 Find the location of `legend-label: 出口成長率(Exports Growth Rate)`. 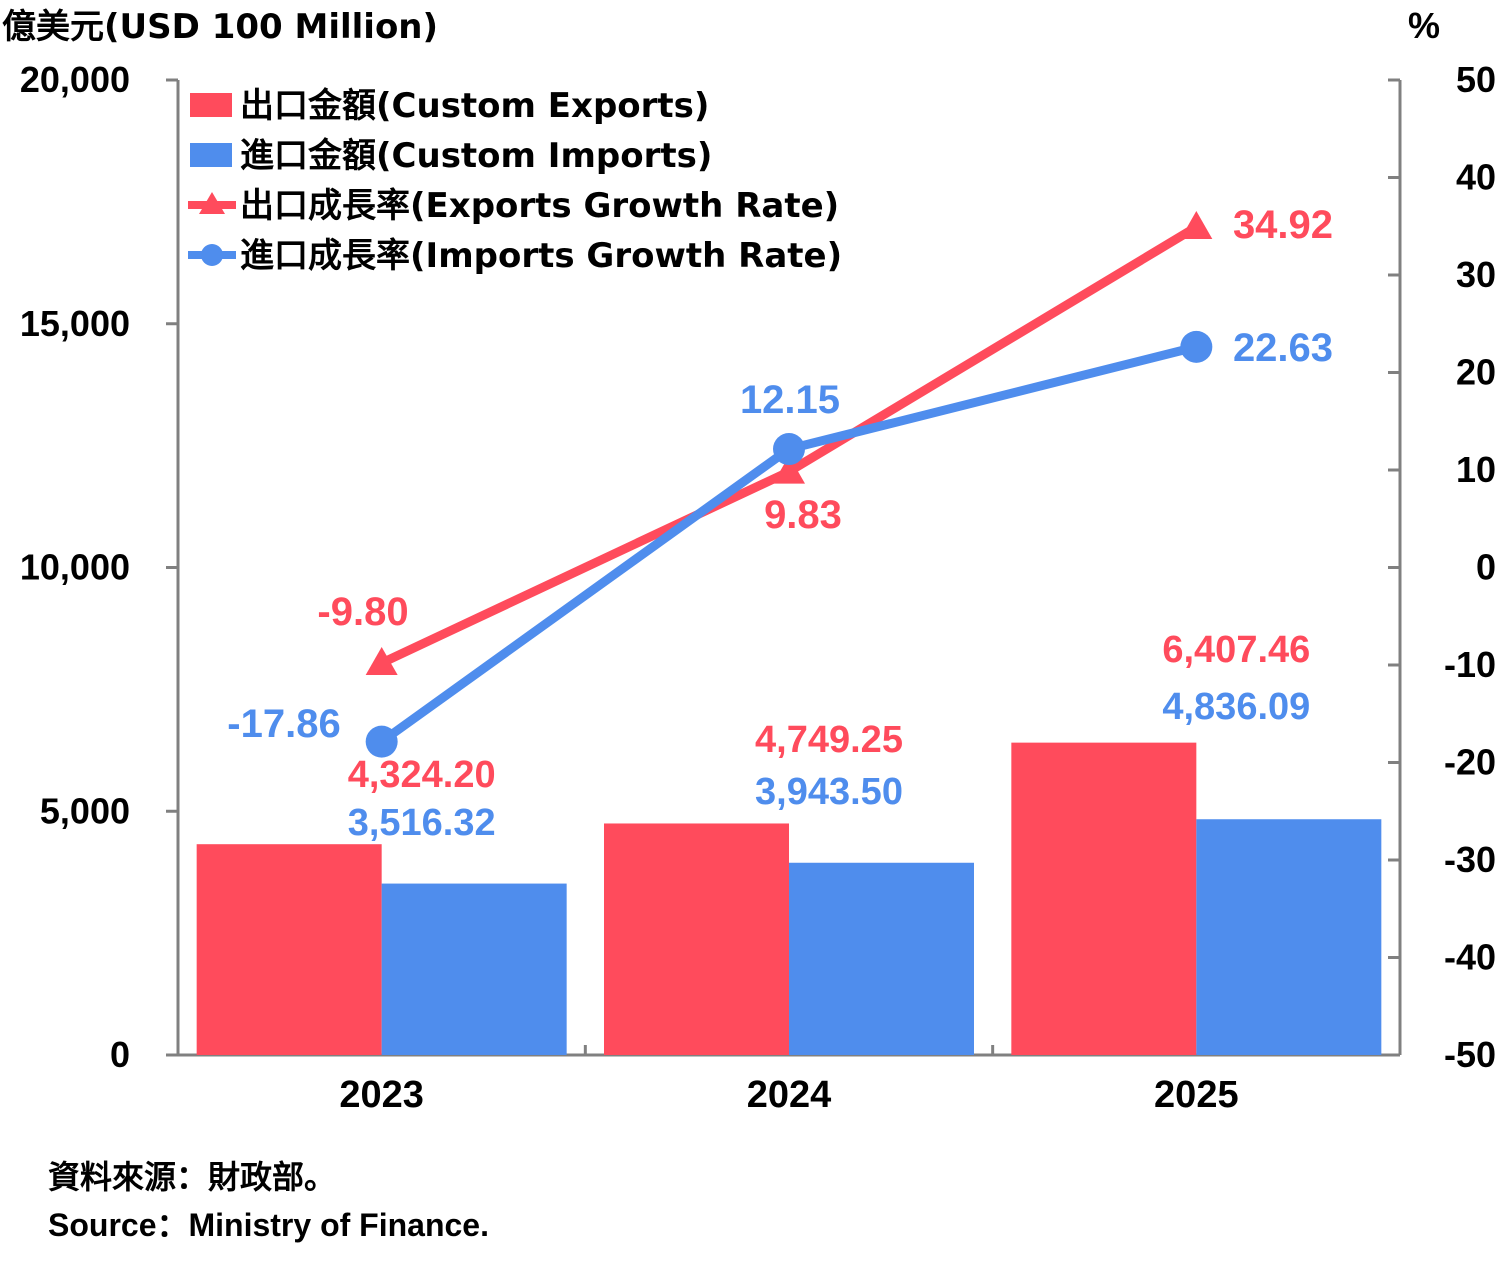

legend-label: 出口成長率(Exports Growth Rate) is located at coordinates (539, 206).